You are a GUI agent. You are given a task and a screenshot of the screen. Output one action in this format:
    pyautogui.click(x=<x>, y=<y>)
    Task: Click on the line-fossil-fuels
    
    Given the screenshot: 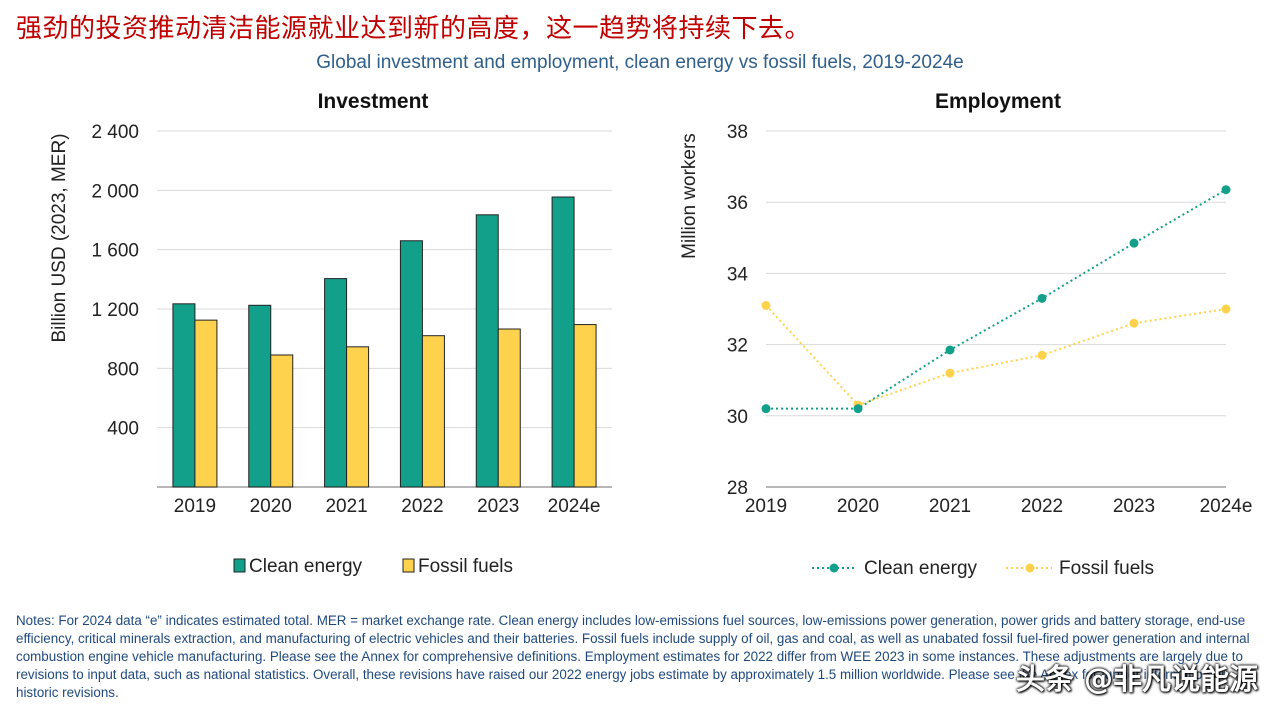 What is the action you would take?
    pyautogui.click(x=996, y=355)
    